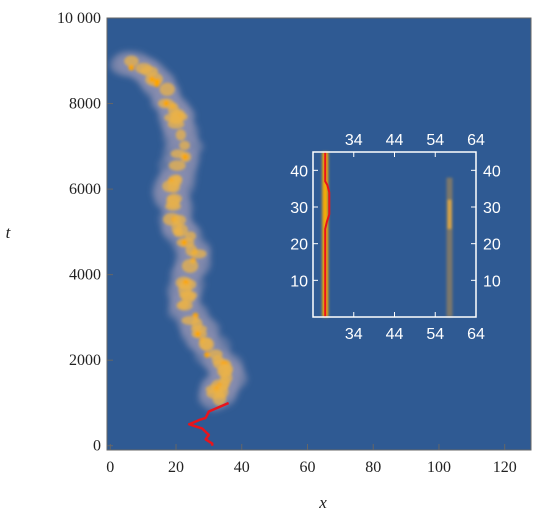 This screenshot has width=540, height=512. What do you see at coordinates (299, 208) in the screenshot?
I see `inset-y-tick-label-left: 30` at bounding box center [299, 208].